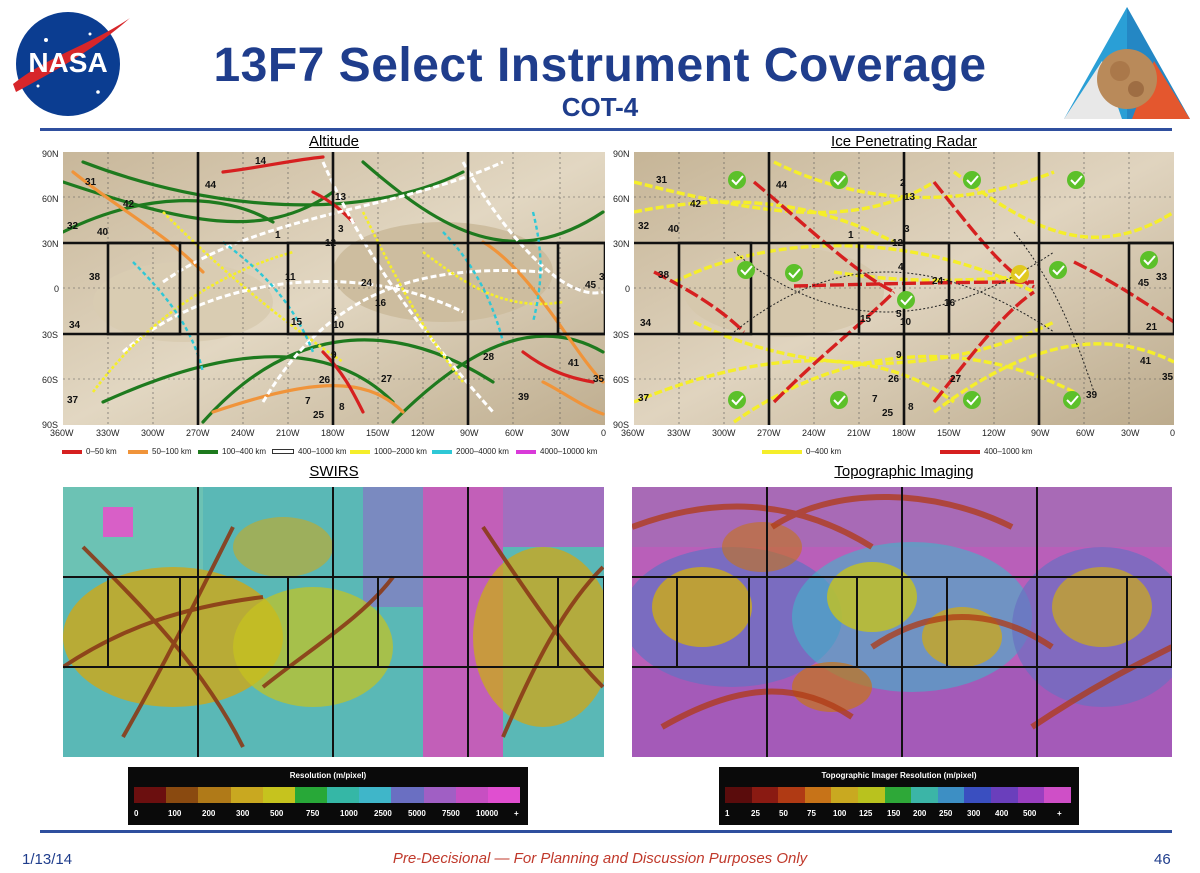  Describe the element at coordinates (811, 813) in the screenshot. I see `topo-tick: 75` at that location.